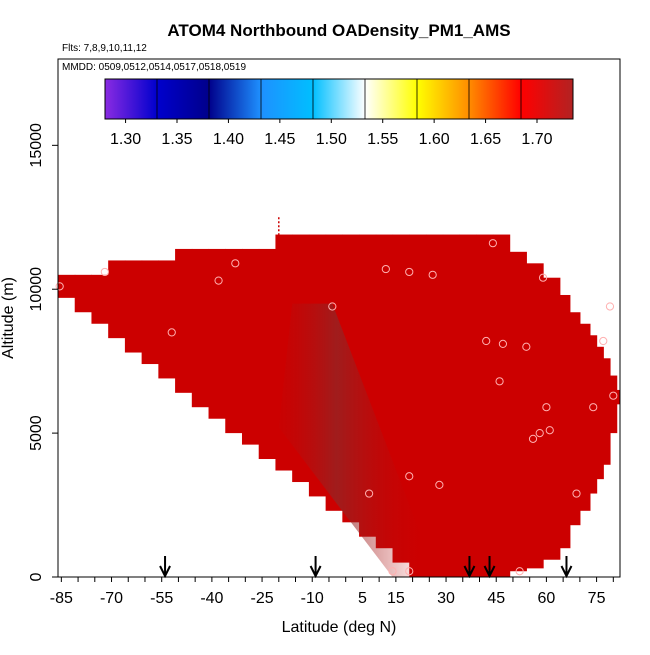 The height and width of the screenshot is (655, 650). I want to click on x-tick-label: -40, so click(211, 598).